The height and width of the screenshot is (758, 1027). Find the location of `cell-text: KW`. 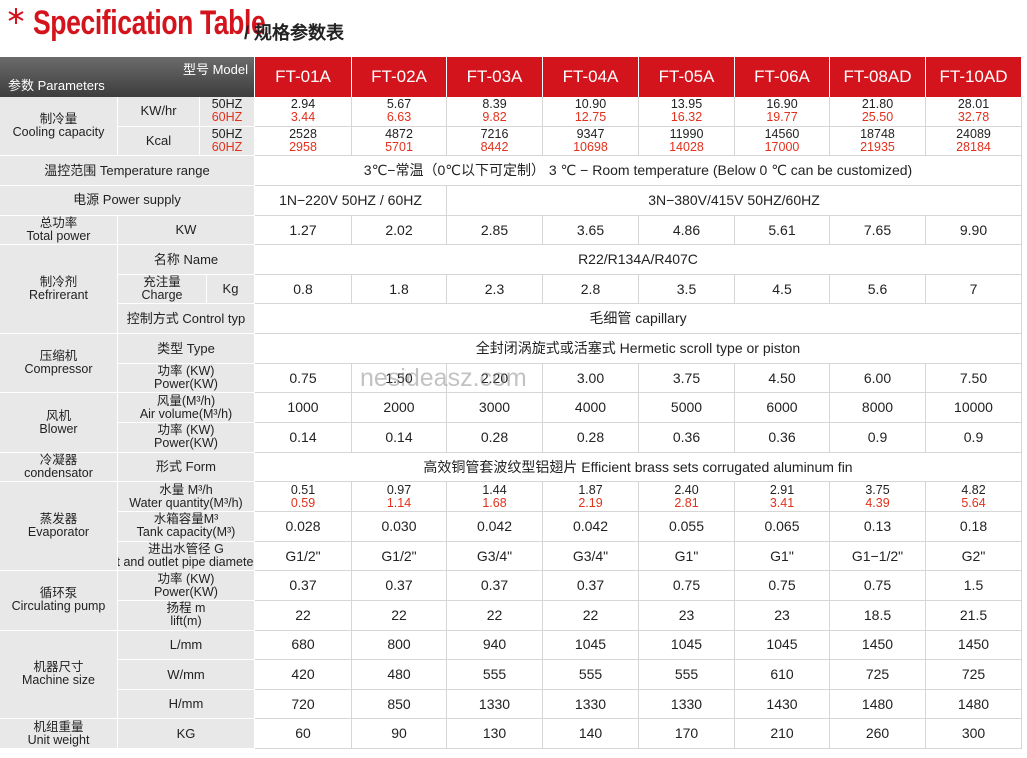

cell-text: KW is located at coordinates (186, 230).